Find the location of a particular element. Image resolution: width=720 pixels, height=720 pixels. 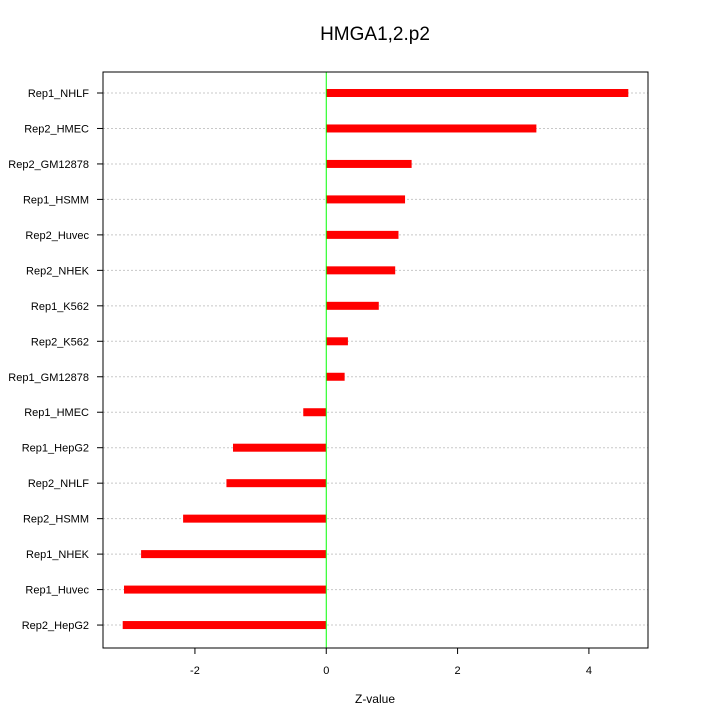

y-tick-label: Rep2_HSMM is located at coordinates (56, 520).